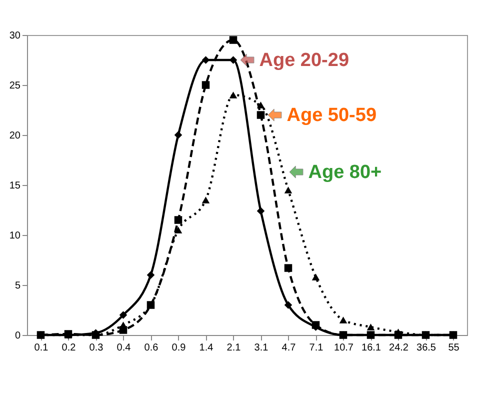 The image size is (501, 400). Describe the element at coordinates (179, 348) in the screenshot. I see `x-tick-label: 0.9` at that location.